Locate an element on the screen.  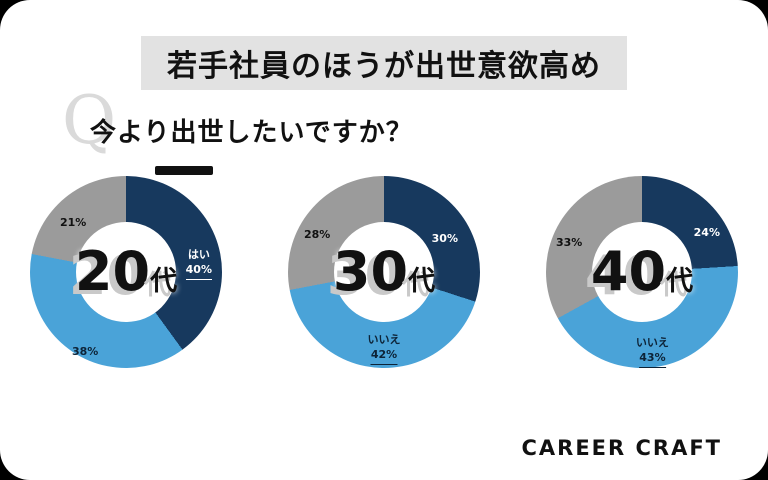
segment-label-other-30s: 28% is located at coordinates (317, 235).